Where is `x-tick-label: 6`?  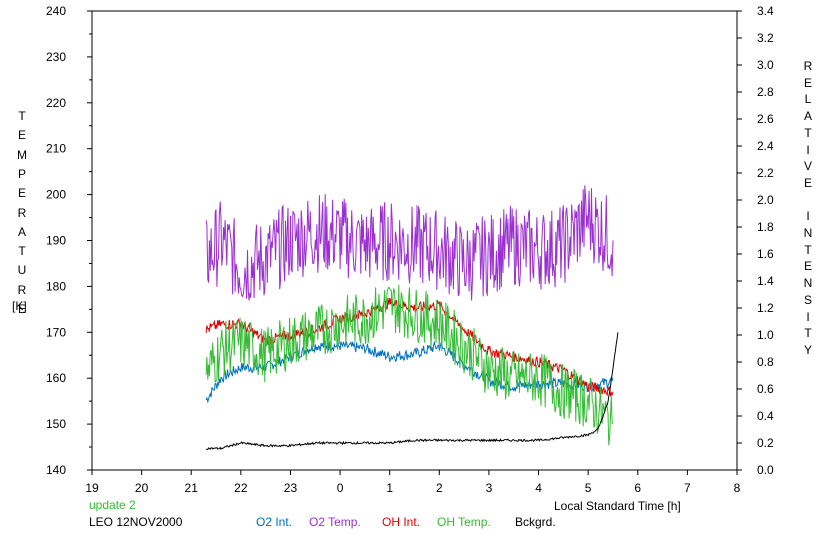
x-tick-label: 6 is located at coordinates (637, 488).